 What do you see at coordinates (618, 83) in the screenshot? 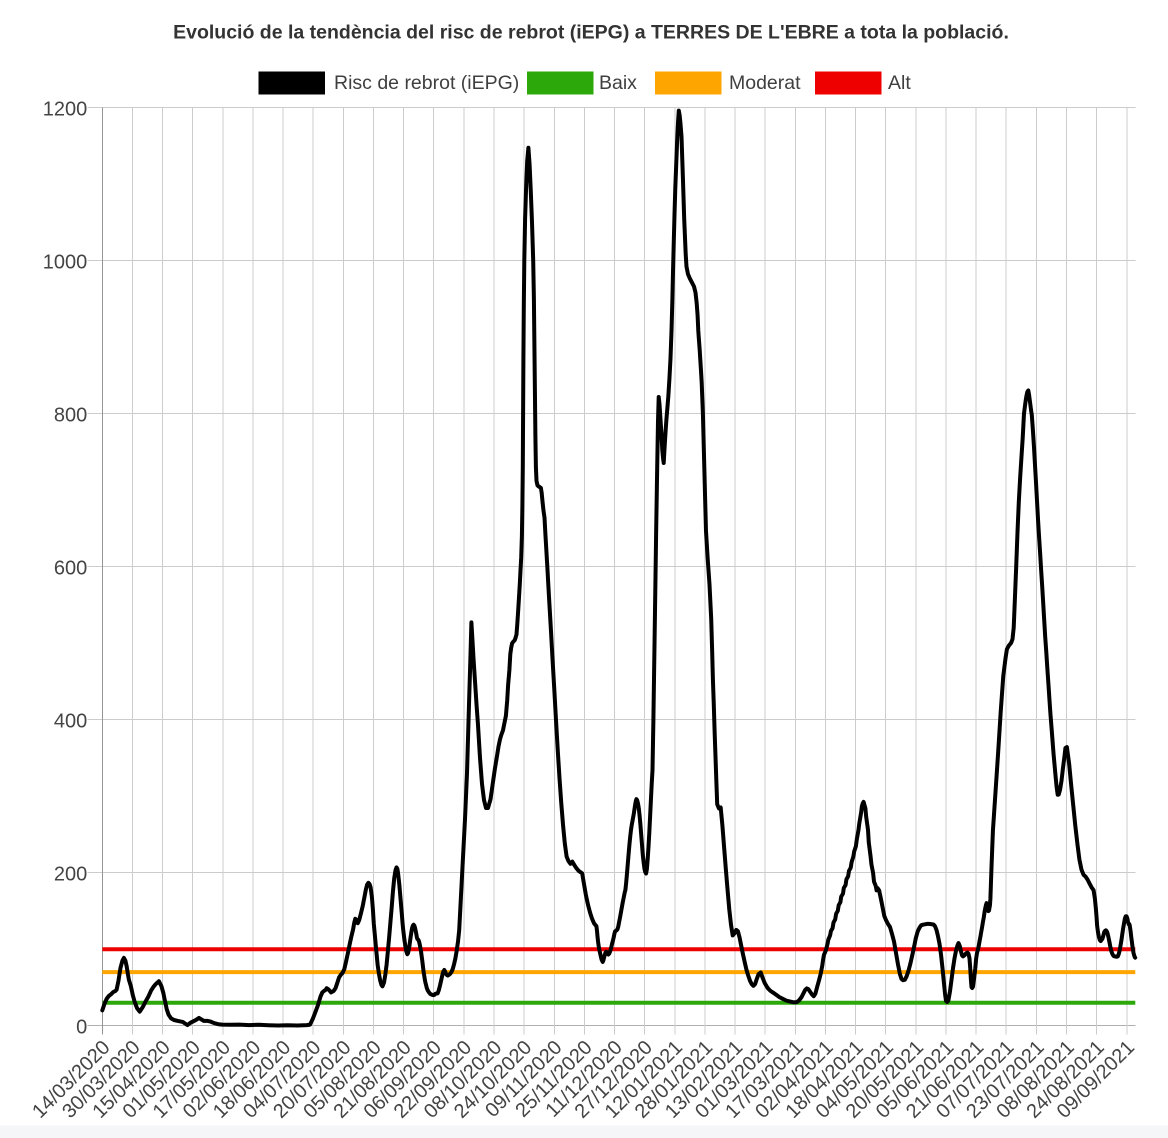
I see `svg-text: Baix` at bounding box center [618, 83].